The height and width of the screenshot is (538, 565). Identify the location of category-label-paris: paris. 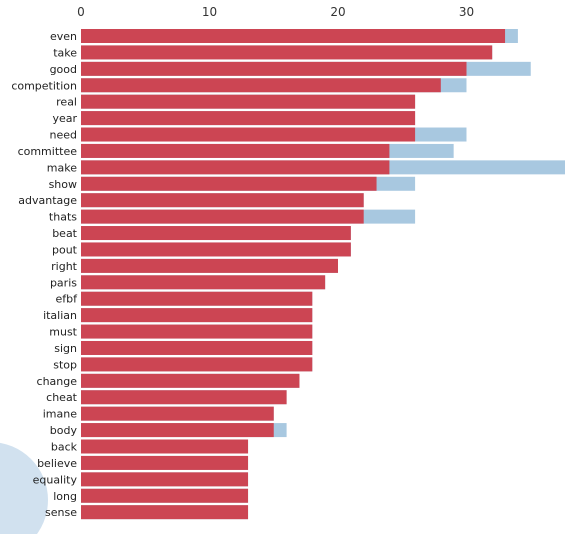
(63, 282).